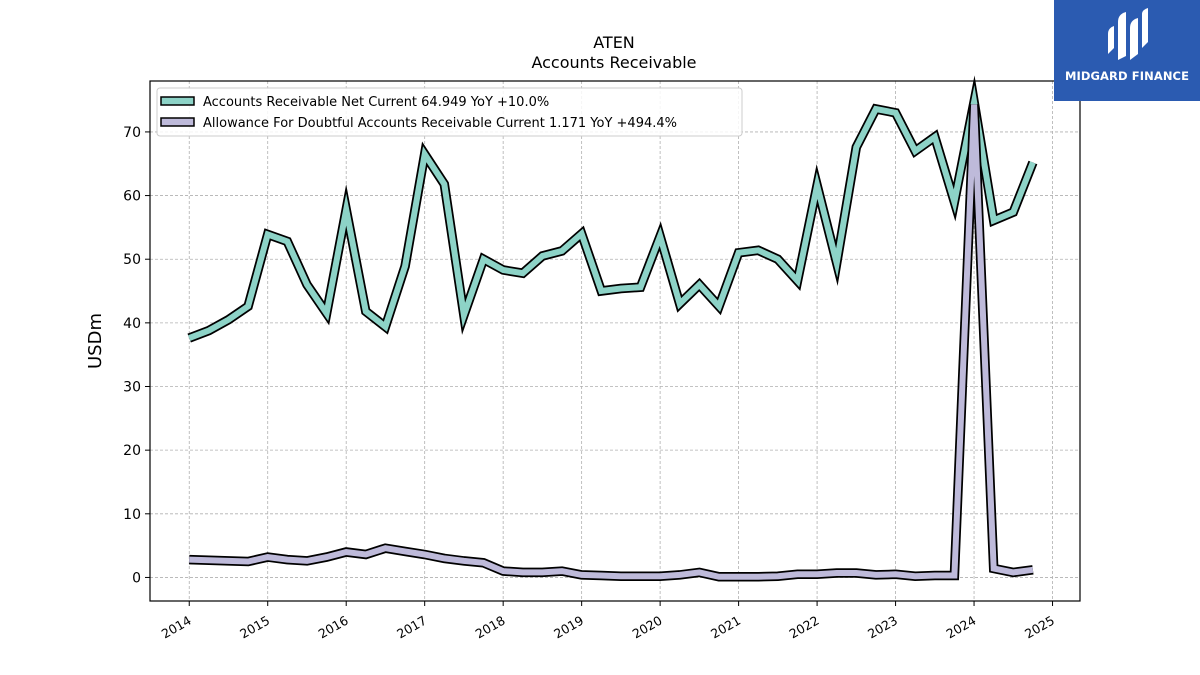 This screenshot has width=1200, height=675. Describe the element at coordinates (132, 515) in the screenshot. I see `y-tick-label: 10` at that location.